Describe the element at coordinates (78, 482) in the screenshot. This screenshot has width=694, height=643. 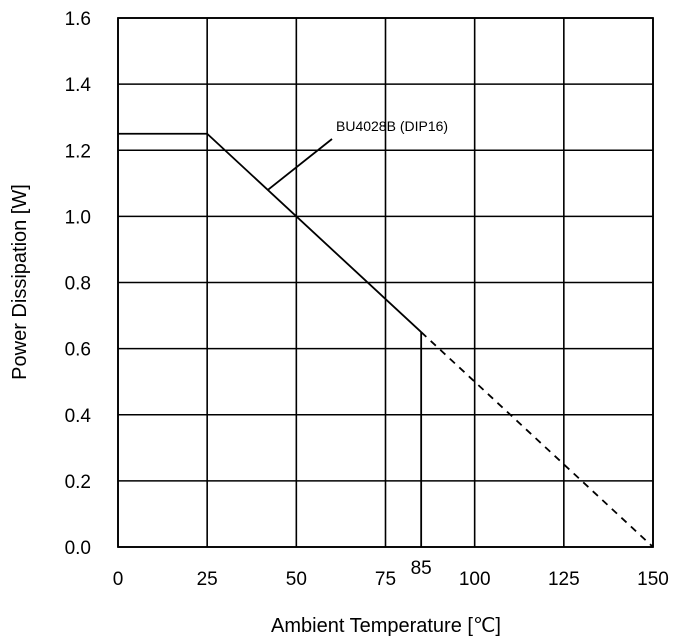
I see `y-tick-label: 0.2` at that location.